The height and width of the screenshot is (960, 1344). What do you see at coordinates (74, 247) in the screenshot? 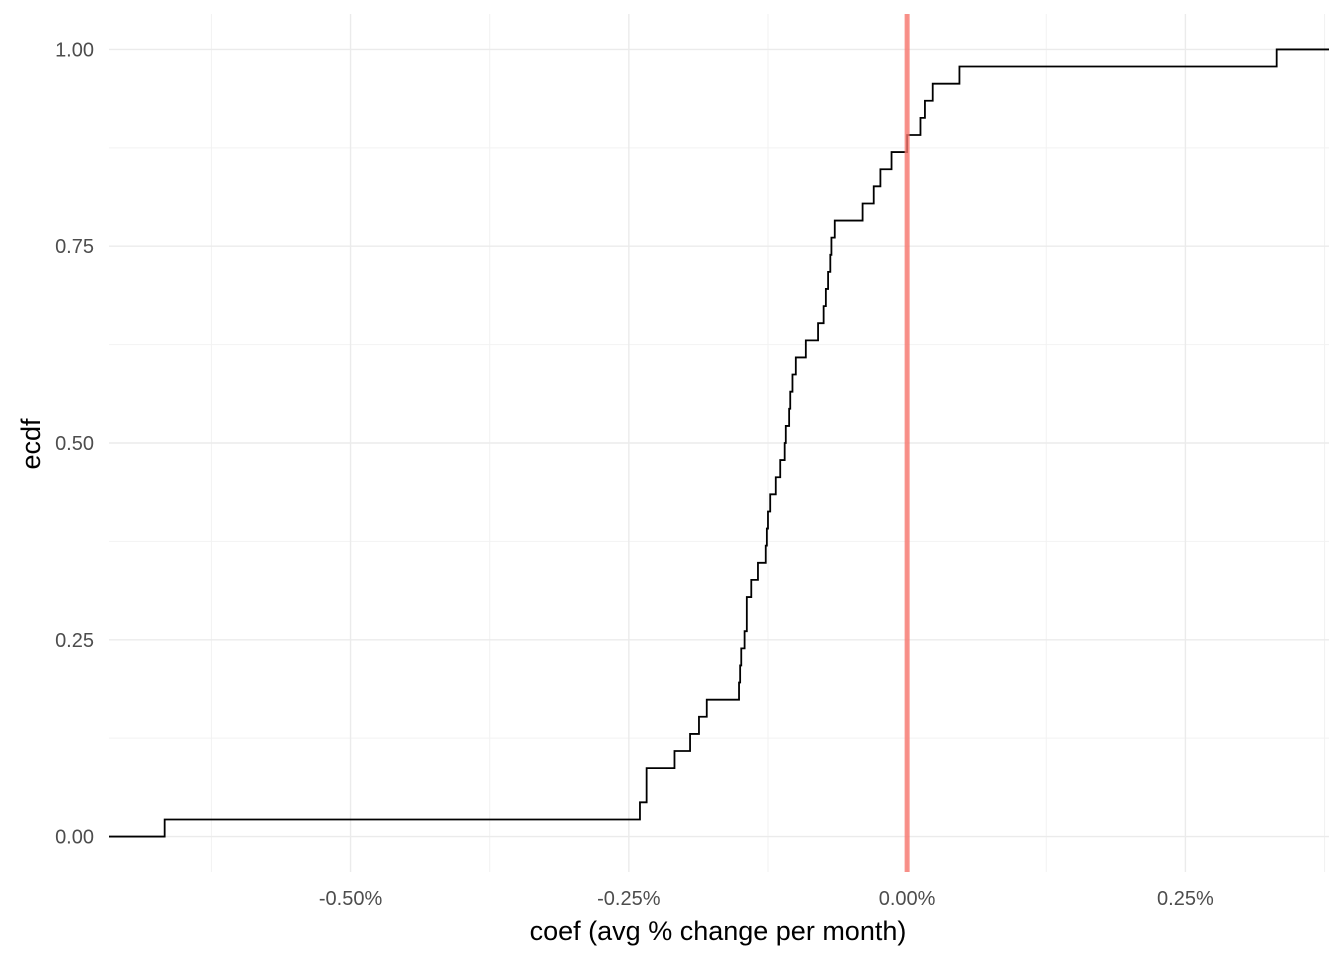
I see `y-tick-label: 0.75` at bounding box center [74, 247].